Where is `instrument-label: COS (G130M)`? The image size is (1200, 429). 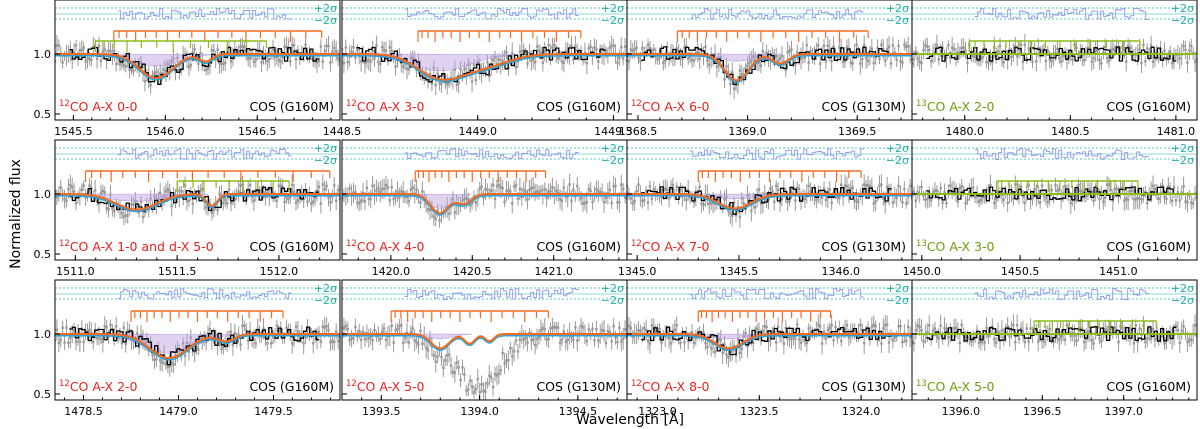 instrument-label: COS (G130M) is located at coordinates (578, 386).